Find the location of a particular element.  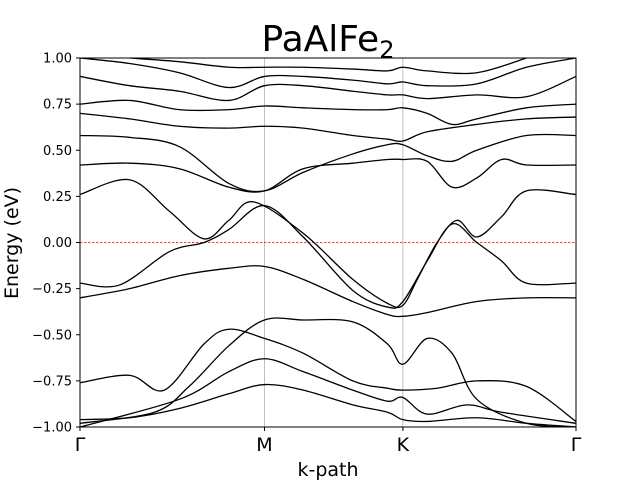

y-tick-label-7: 0.75 is located at coordinates (57, 105).